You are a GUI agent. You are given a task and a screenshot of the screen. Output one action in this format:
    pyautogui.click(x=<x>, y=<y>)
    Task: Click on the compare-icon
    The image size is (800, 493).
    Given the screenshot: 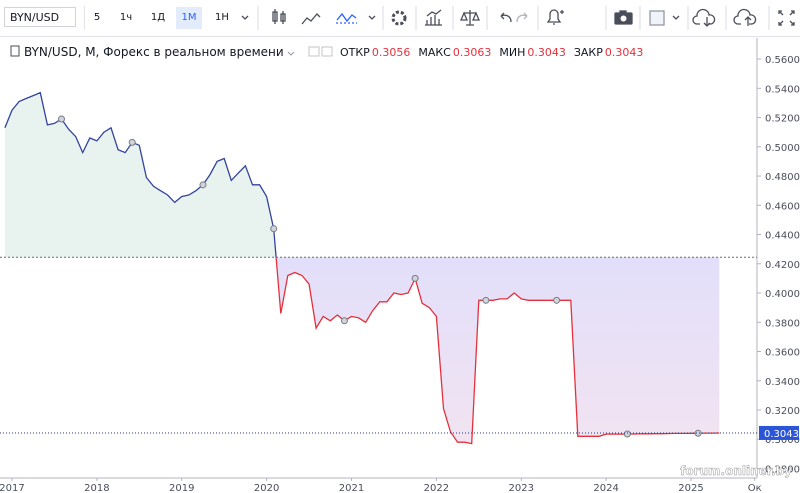 What is the action you would take?
    pyautogui.click(x=470, y=18)
    